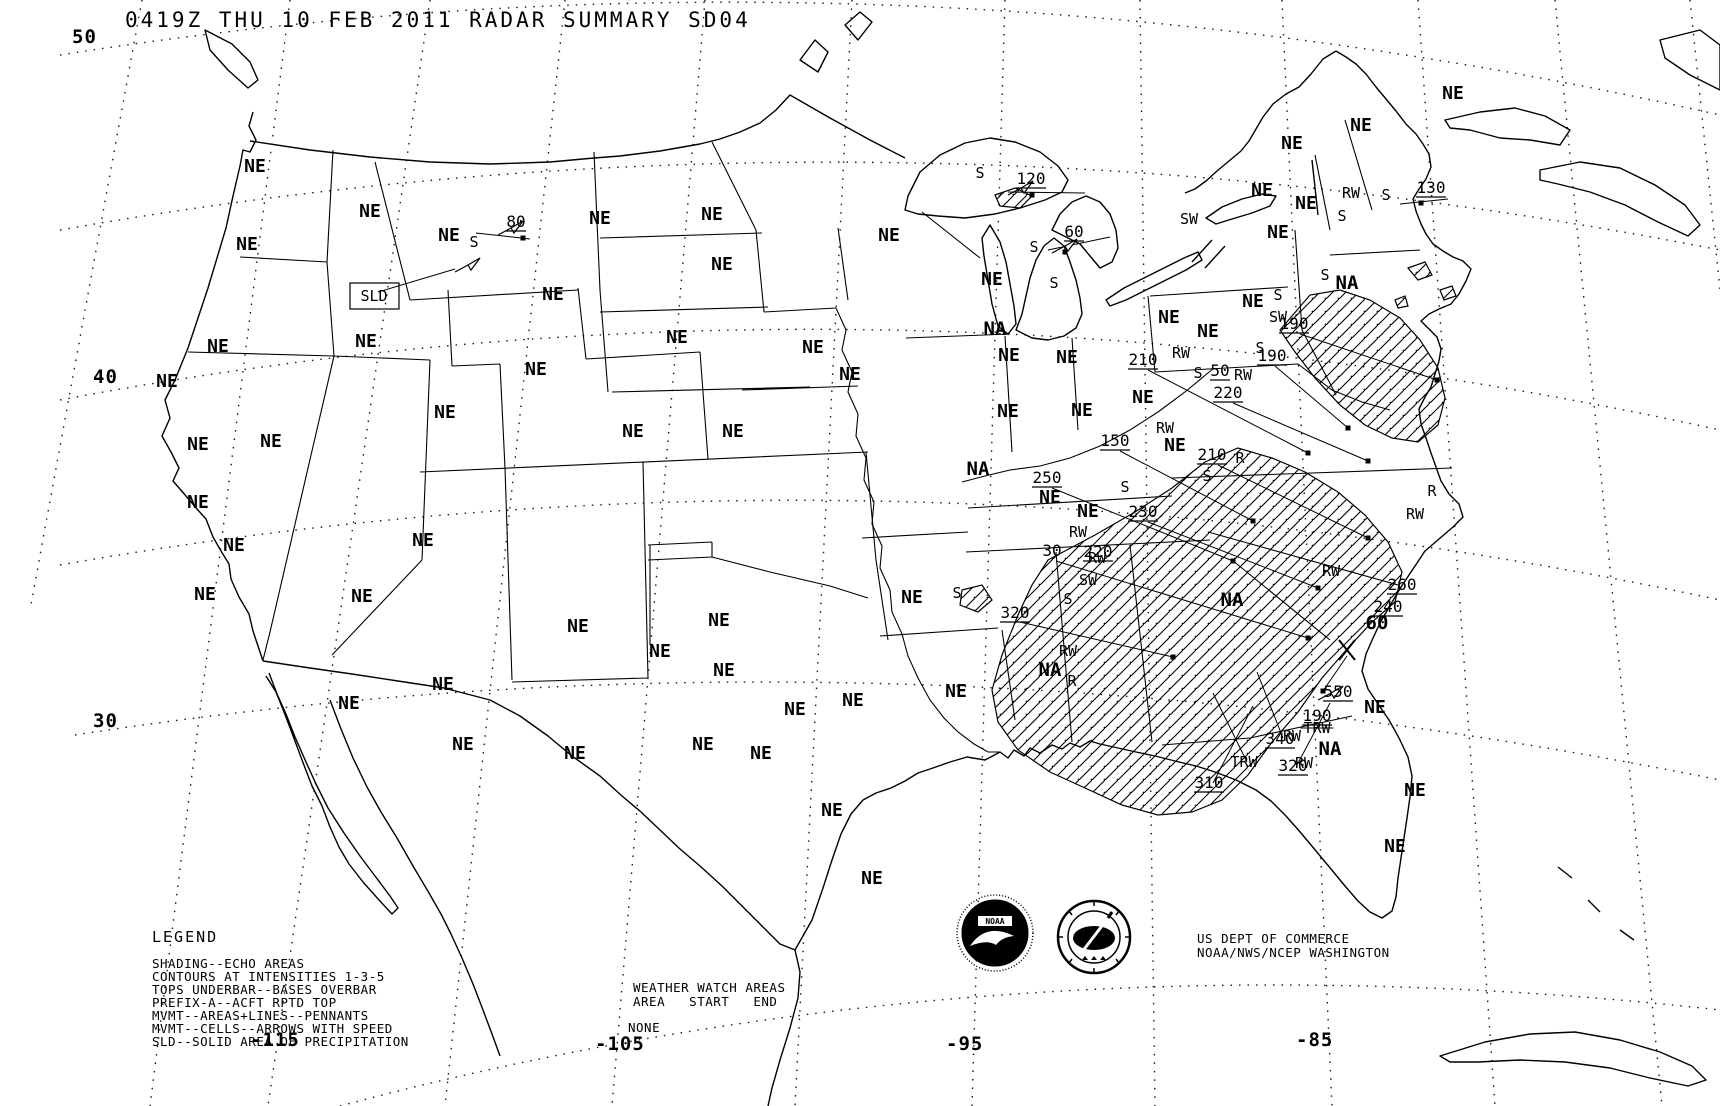  Describe the element at coordinates (105, 377) in the screenshot. I see `lat-label-40: 40` at that location.